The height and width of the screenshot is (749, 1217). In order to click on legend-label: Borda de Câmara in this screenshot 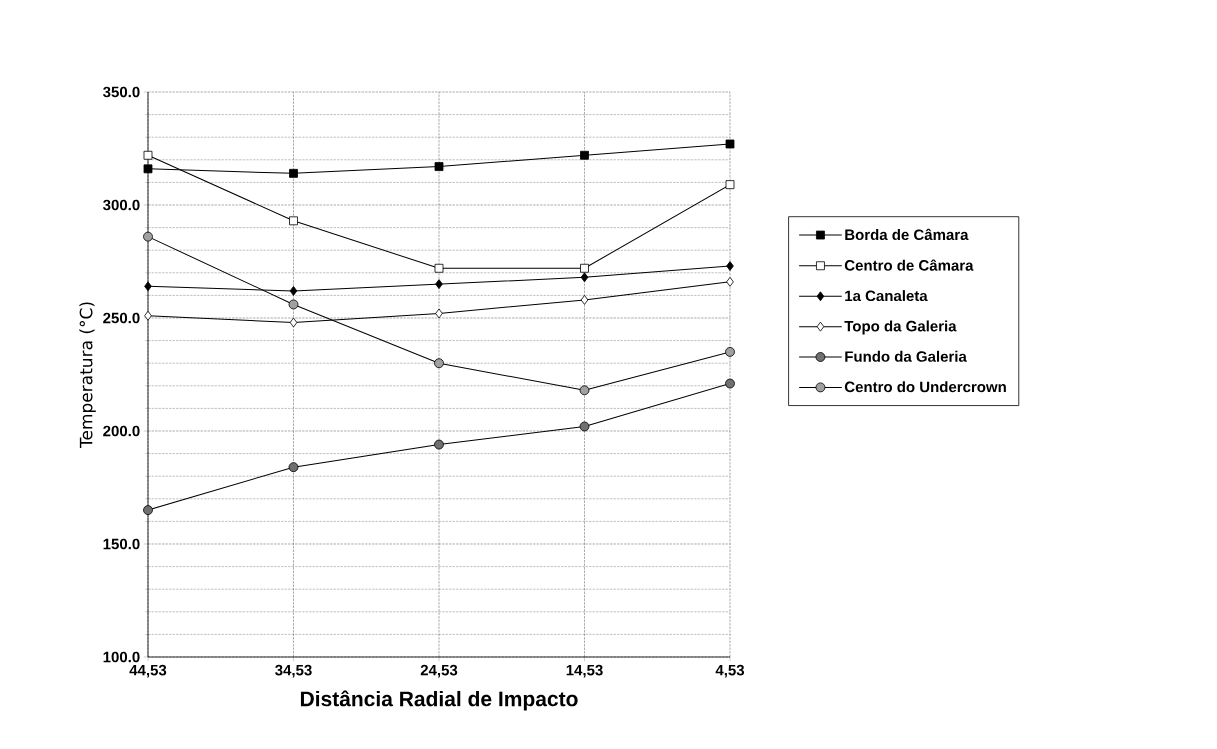, I will do `click(907, 234)`.